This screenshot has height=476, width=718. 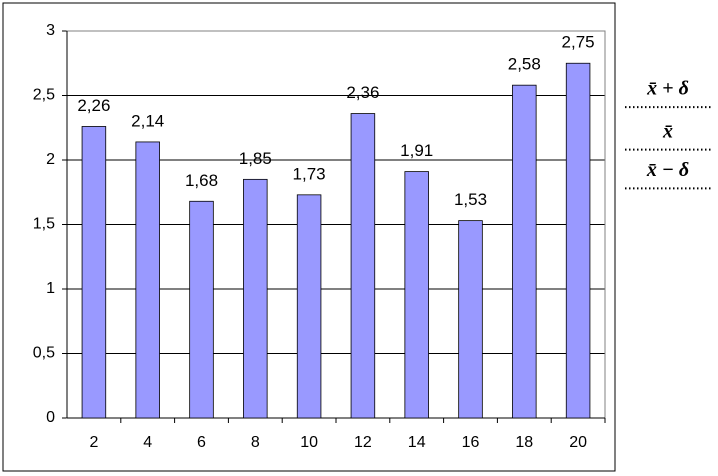 What do you see at coordinates (201, 180) in the screenshot?
I see `value-label: 1,68` at bounding box center [201, 180].